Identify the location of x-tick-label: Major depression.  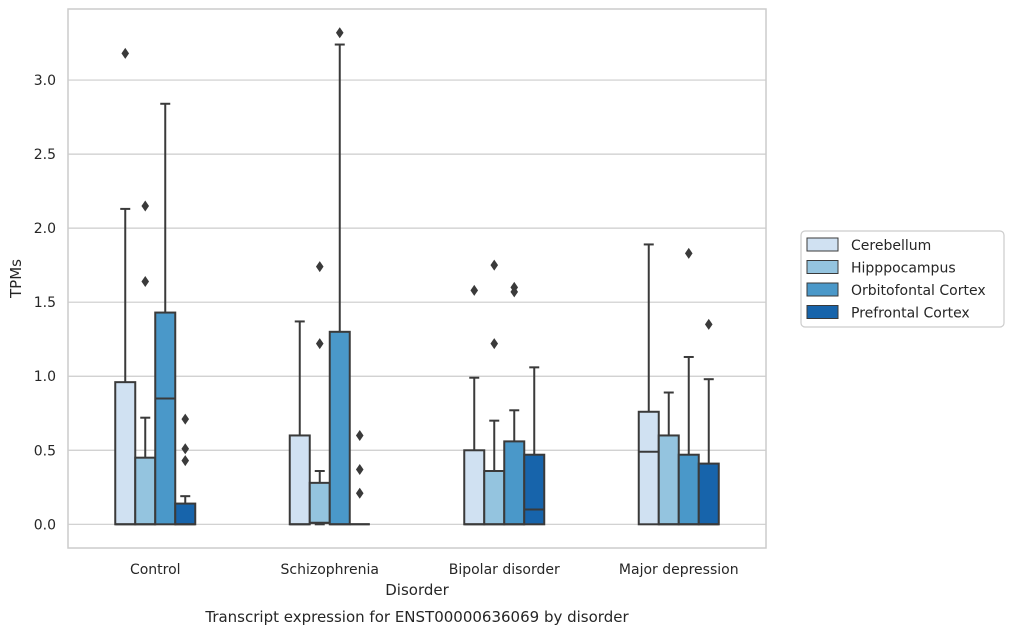
(679, 570).